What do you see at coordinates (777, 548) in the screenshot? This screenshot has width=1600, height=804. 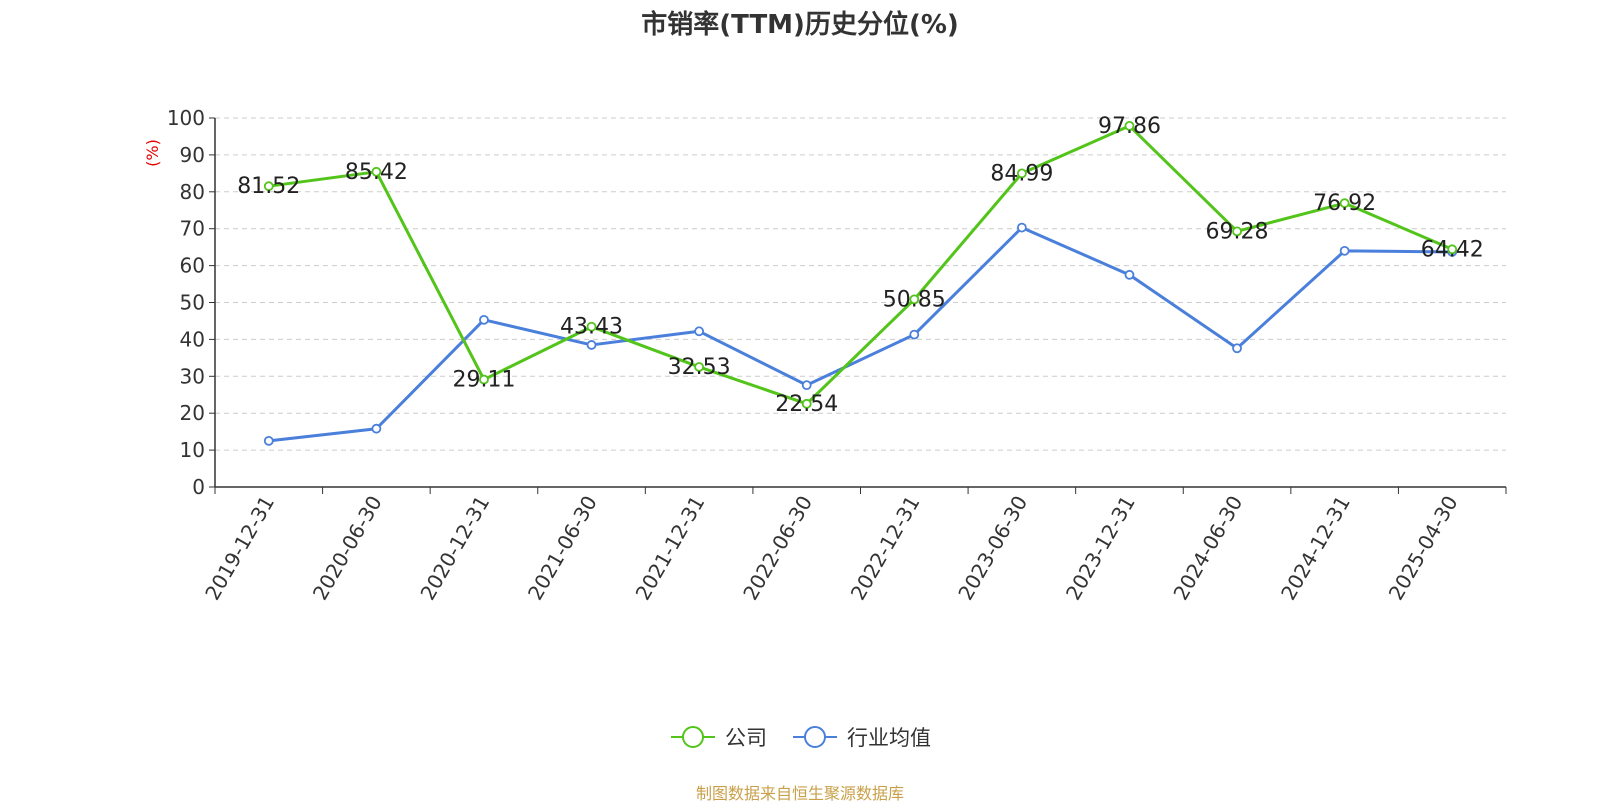 I see `x-tick-label: 2022-06-30` at bounding box center [777, 548].